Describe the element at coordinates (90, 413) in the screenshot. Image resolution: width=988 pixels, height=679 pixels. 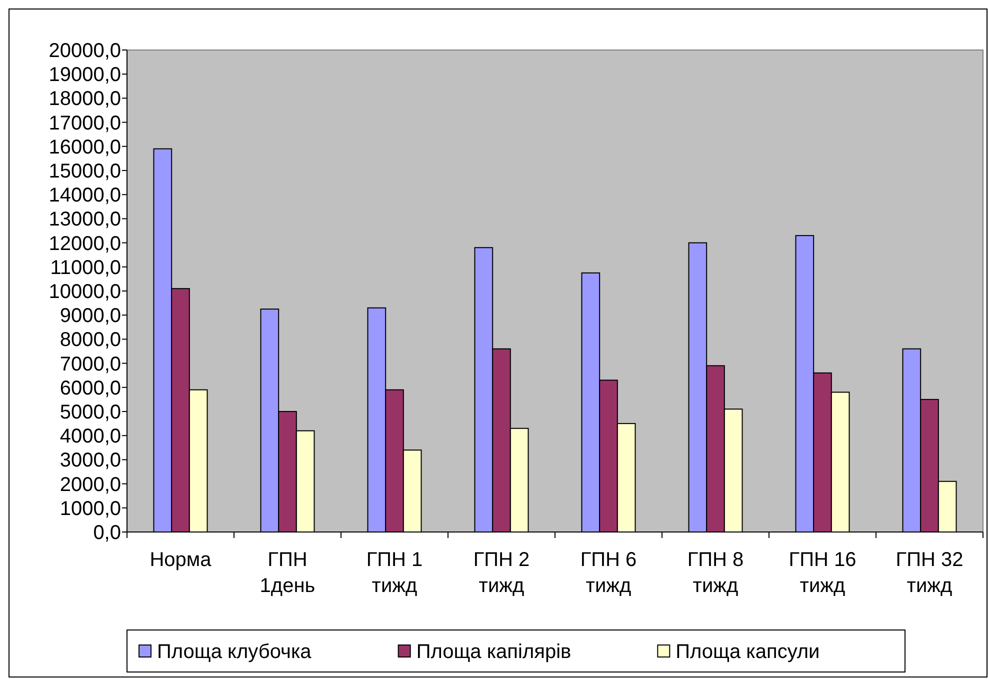
I see `y-tick-label: 5000,0` at that location.